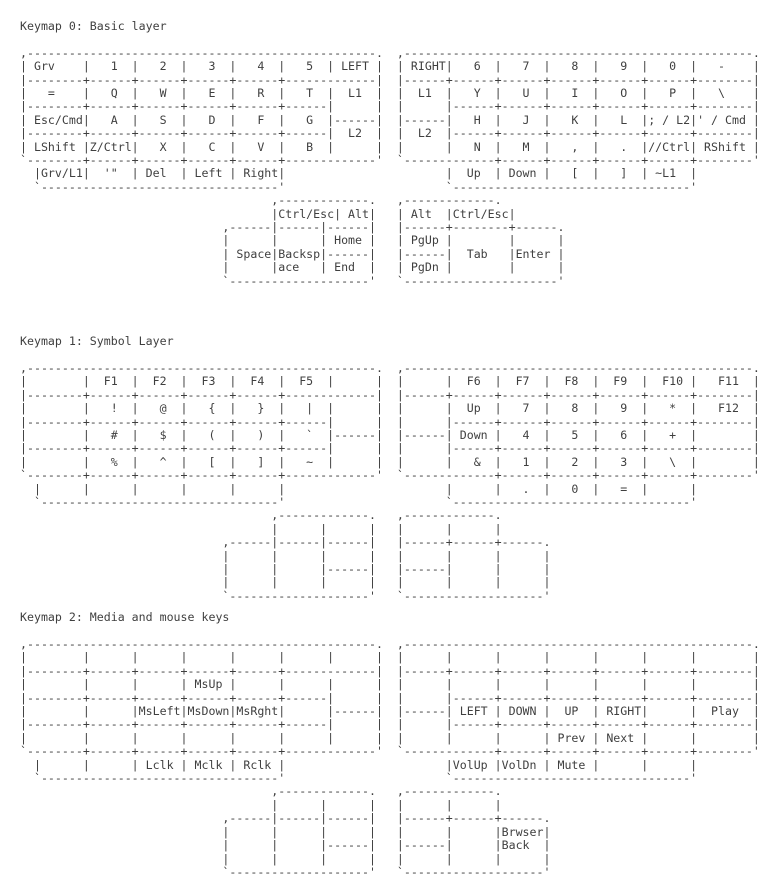 The image size is (765, 883). What do you see at coordinates (125, 617) in the screenshot?
I see `keymap-media-title: Keymap 2: Media and mouse keys` at bounding box center [125, 617].